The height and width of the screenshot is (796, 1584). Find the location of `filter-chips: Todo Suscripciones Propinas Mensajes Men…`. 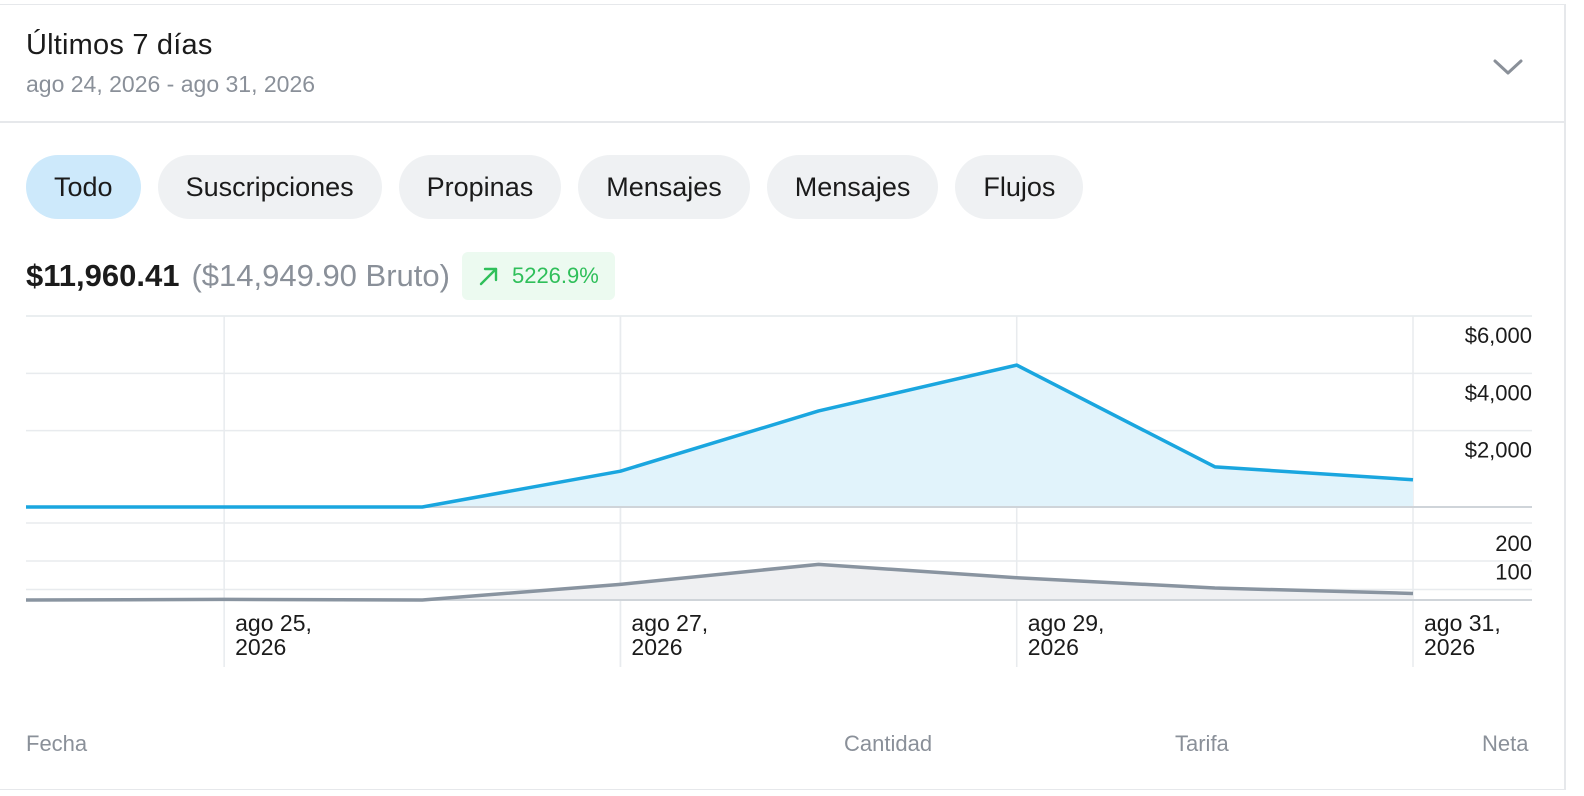

filter-chips: Todo Suscripciones Propinas Mensajes Men… is located at coordinates (555, 187).